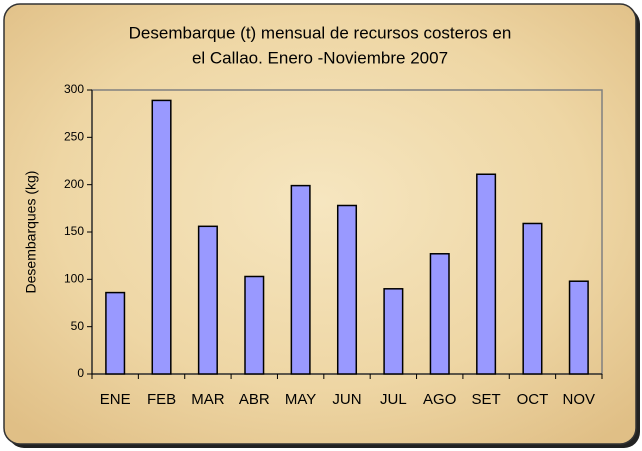 The image size is (642, 451). Describe the element at coordinates (320, 57) in the screenshot. I see `chart-title: el Callao. Enero -Noviembre 2007` at that location.